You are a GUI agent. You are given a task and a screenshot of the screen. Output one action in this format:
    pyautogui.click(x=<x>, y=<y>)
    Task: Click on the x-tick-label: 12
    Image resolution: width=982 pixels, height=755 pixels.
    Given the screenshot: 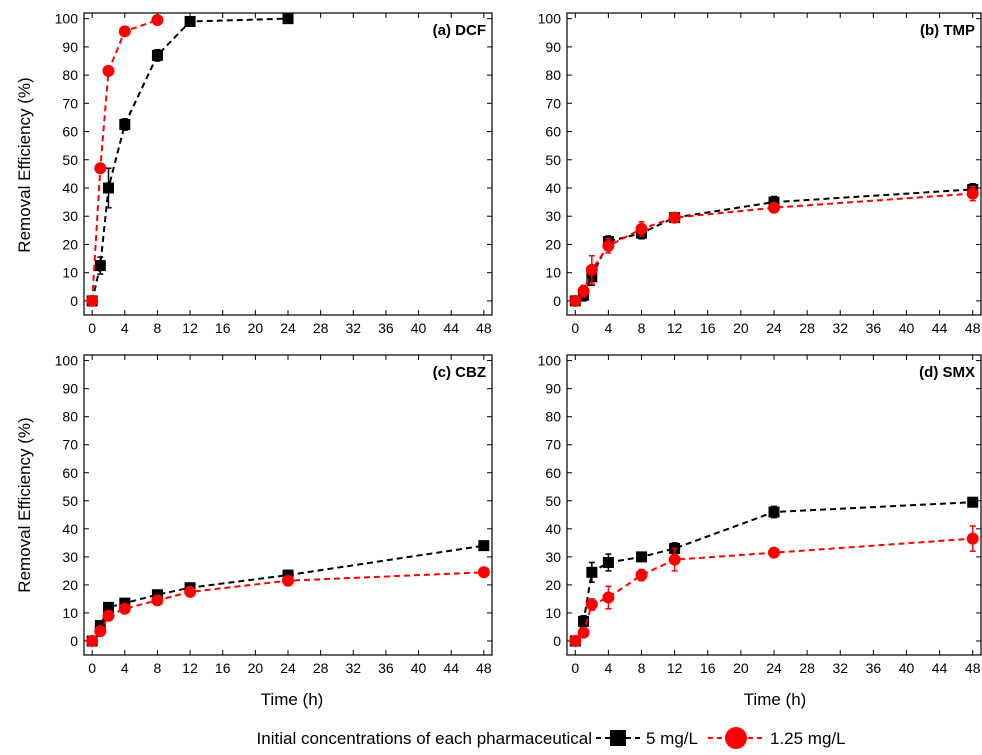 What is the action you would take?
    pyautogui.click(x=675, y=668)
    